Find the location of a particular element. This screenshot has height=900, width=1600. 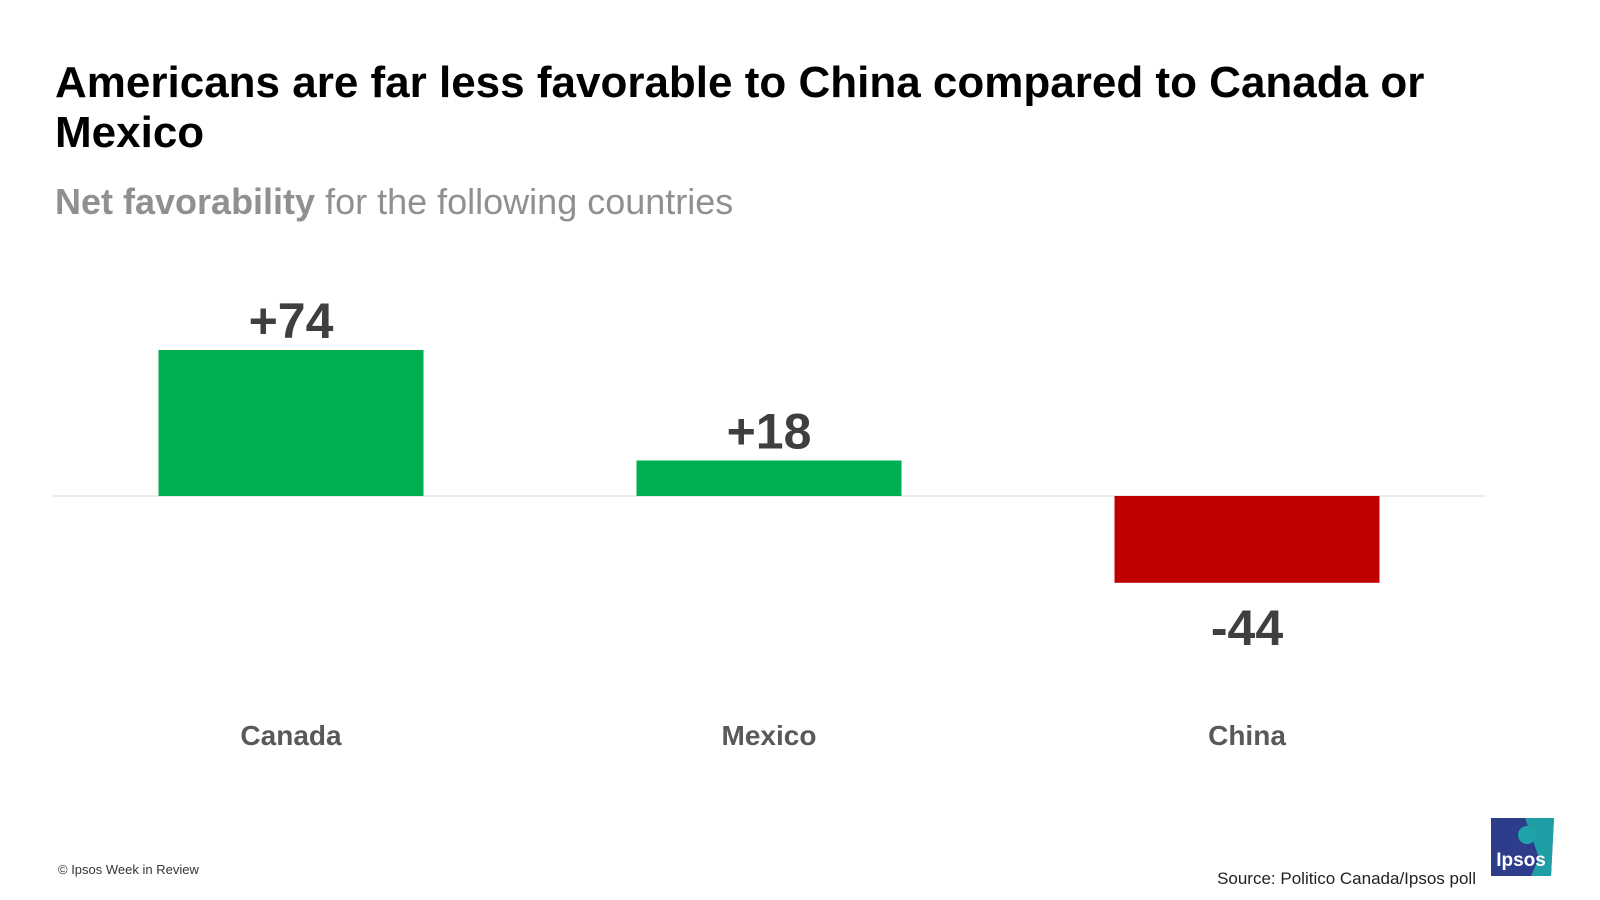

value-label-canada: +74 is located at coordinates (291, 321).